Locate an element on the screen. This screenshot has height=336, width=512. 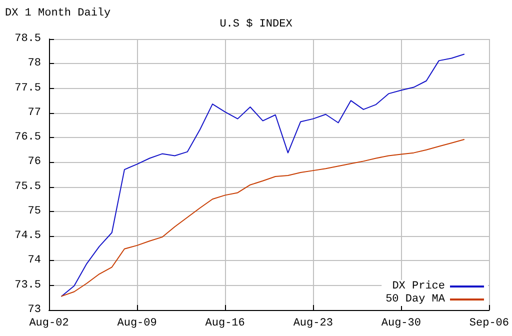
y-tick-label: 78 is located at coordinates (34, 64).